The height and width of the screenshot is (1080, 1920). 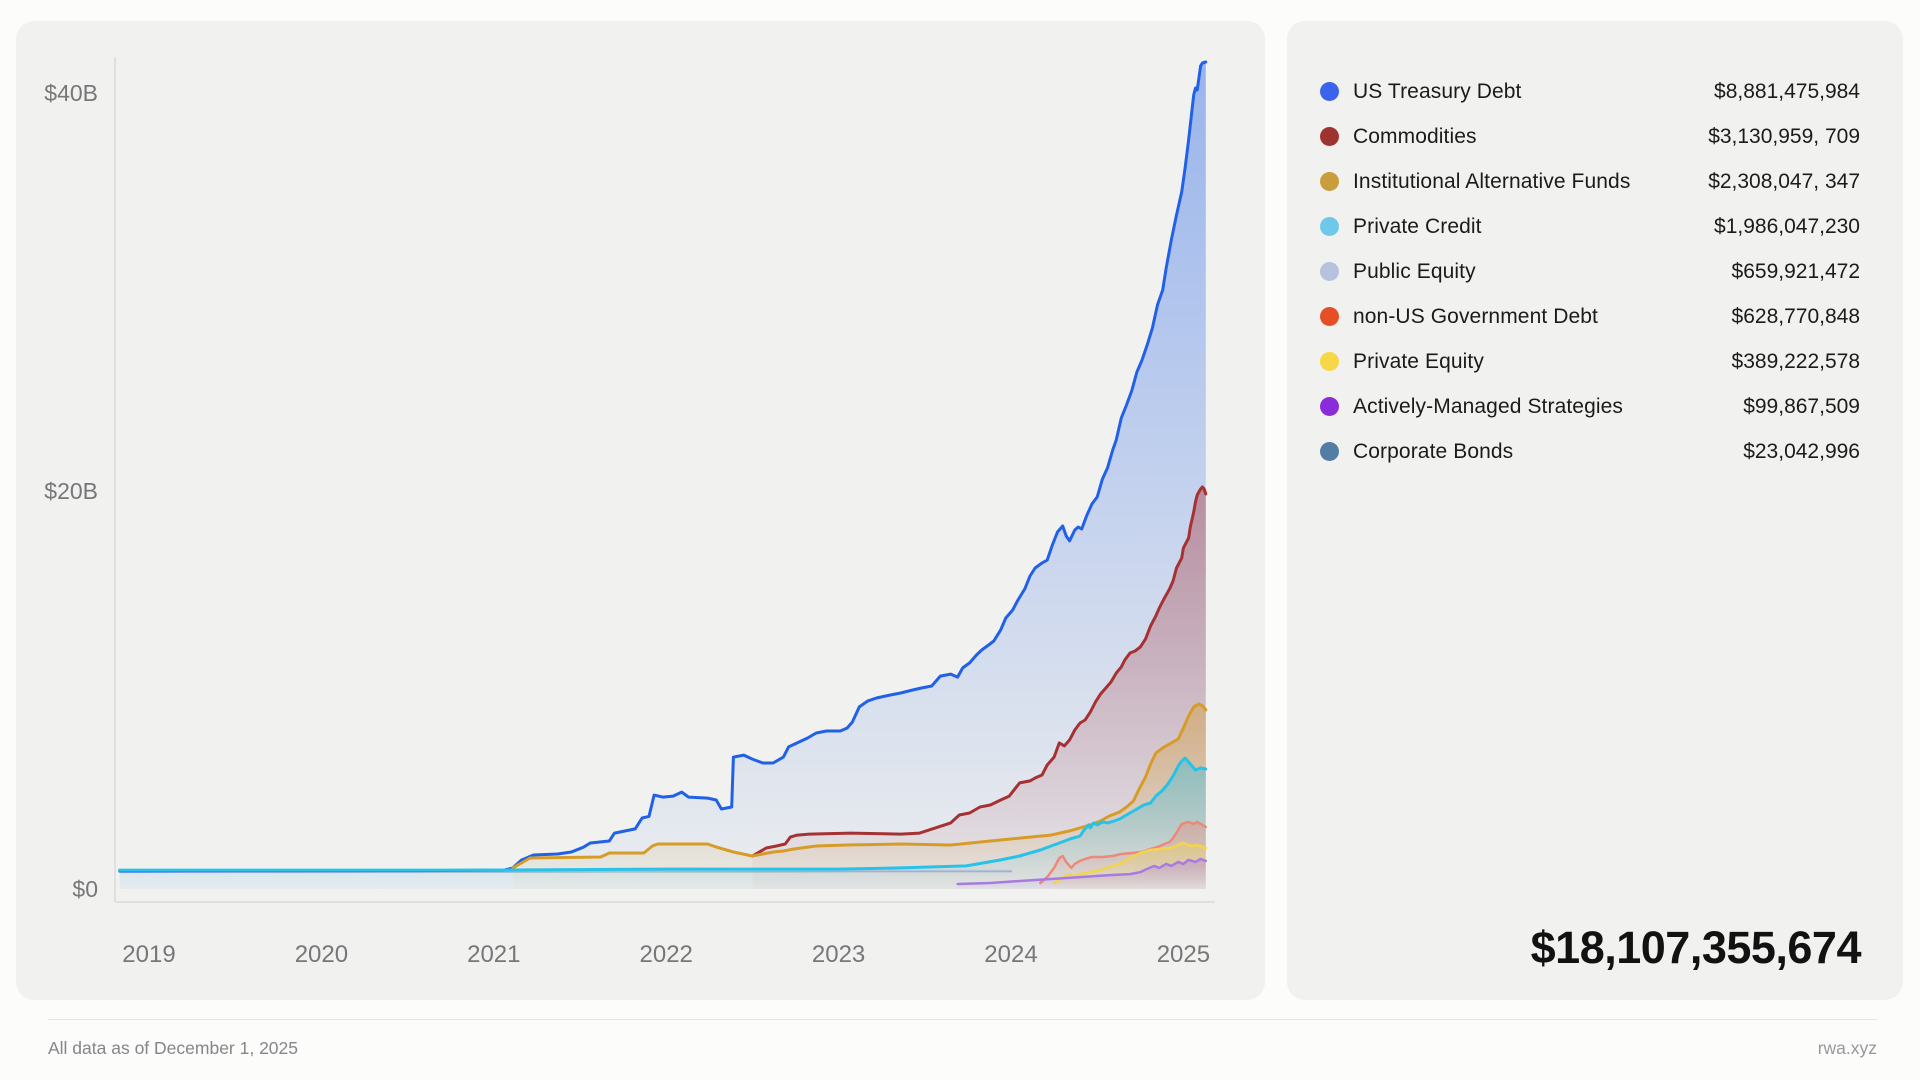 I want to click on series-line-actively-managed-strategies, so click(x=1082, y=871).